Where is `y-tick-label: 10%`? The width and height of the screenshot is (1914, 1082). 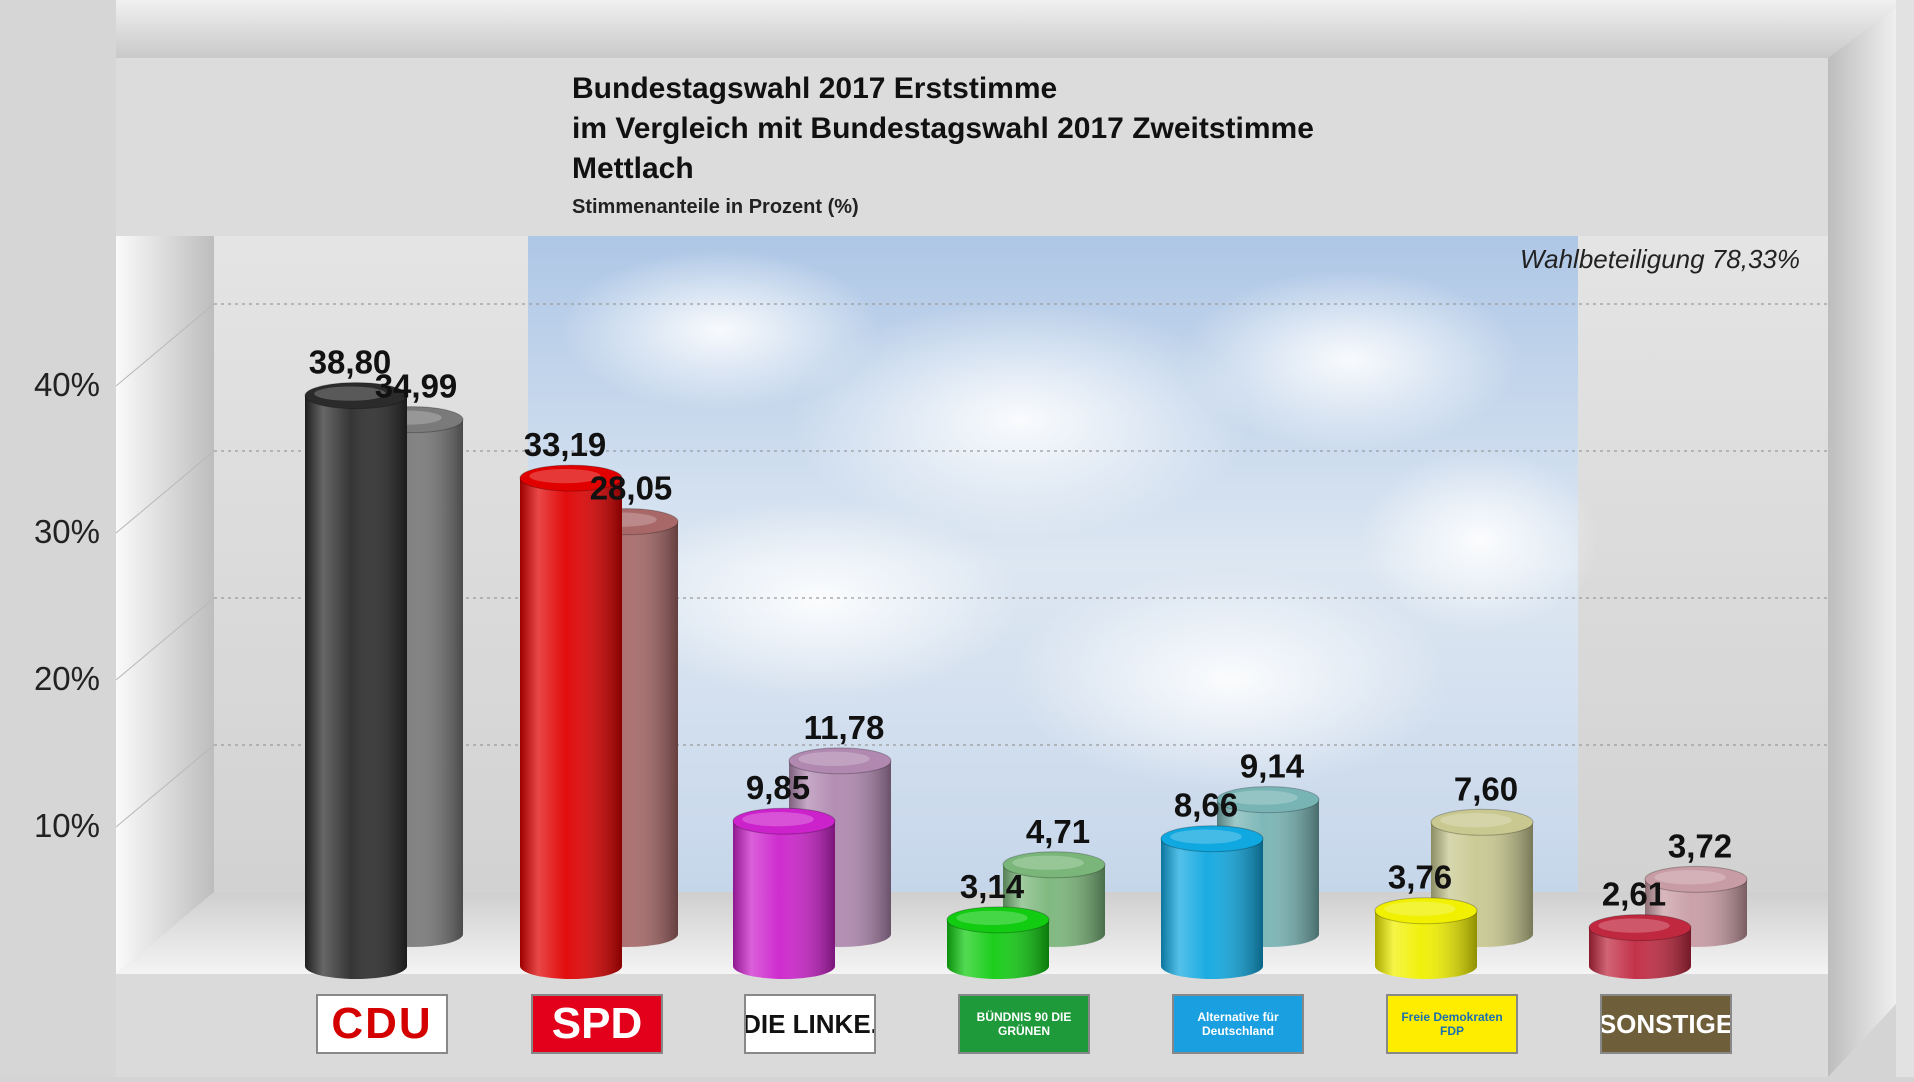
y-tick-label: 10% is located at coordinates (67, 825).